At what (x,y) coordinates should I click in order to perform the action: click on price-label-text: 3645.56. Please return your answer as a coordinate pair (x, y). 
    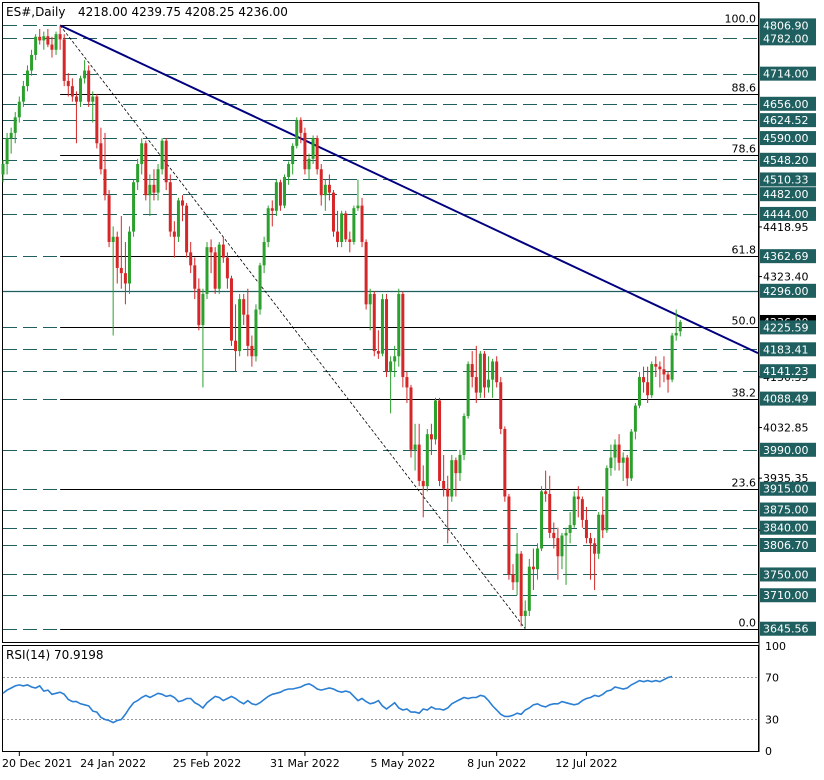
    Looking at the image, I should click on (786, 629).